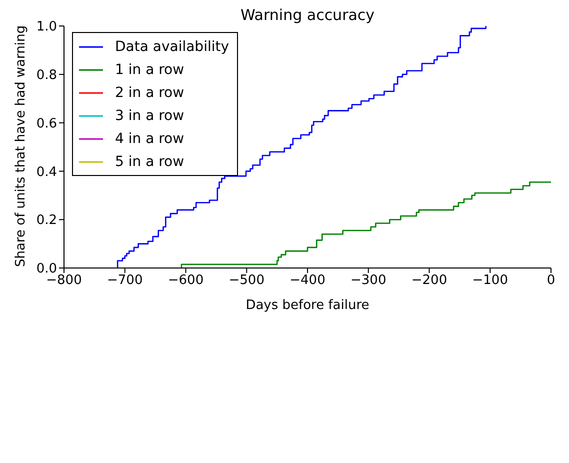 Image resolution: width=569 pixels, height=463 pixels. Describe the element at coordinates (307, 15) in the screenshot. I see `chart-title: Warning accuracy` at that location.